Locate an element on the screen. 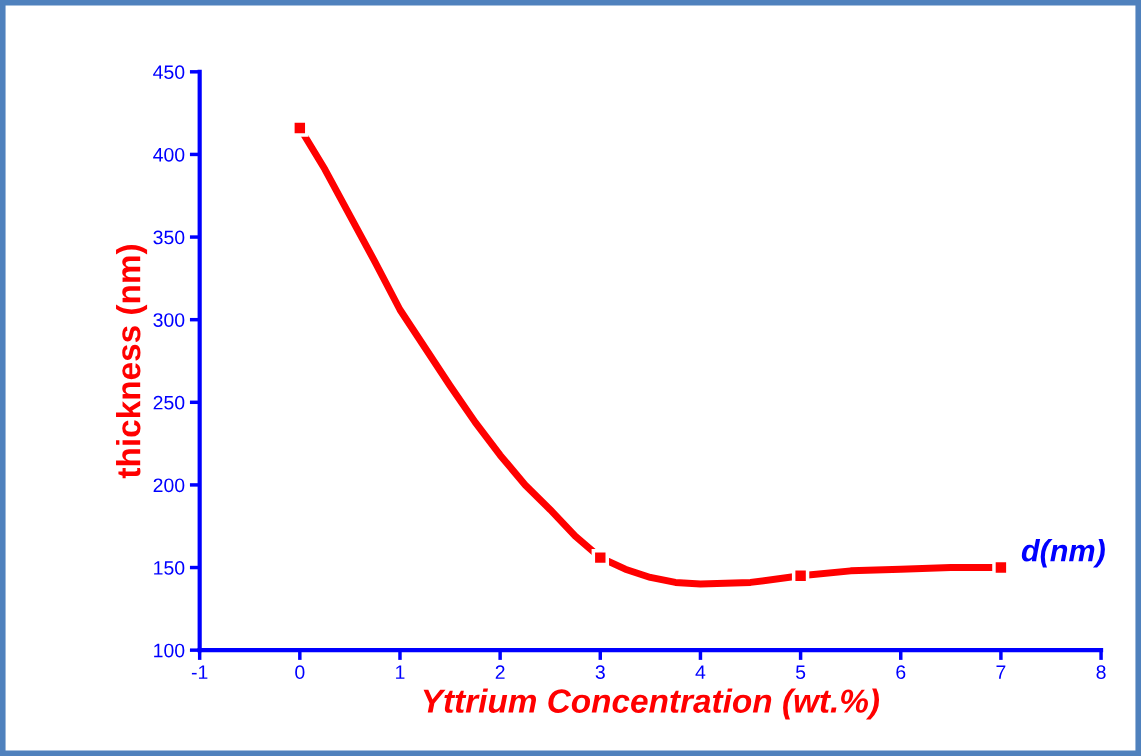 The width and height of the screenshot is (1141, 756). x-tick-label: 8 is located at coordinates (1101, 672).